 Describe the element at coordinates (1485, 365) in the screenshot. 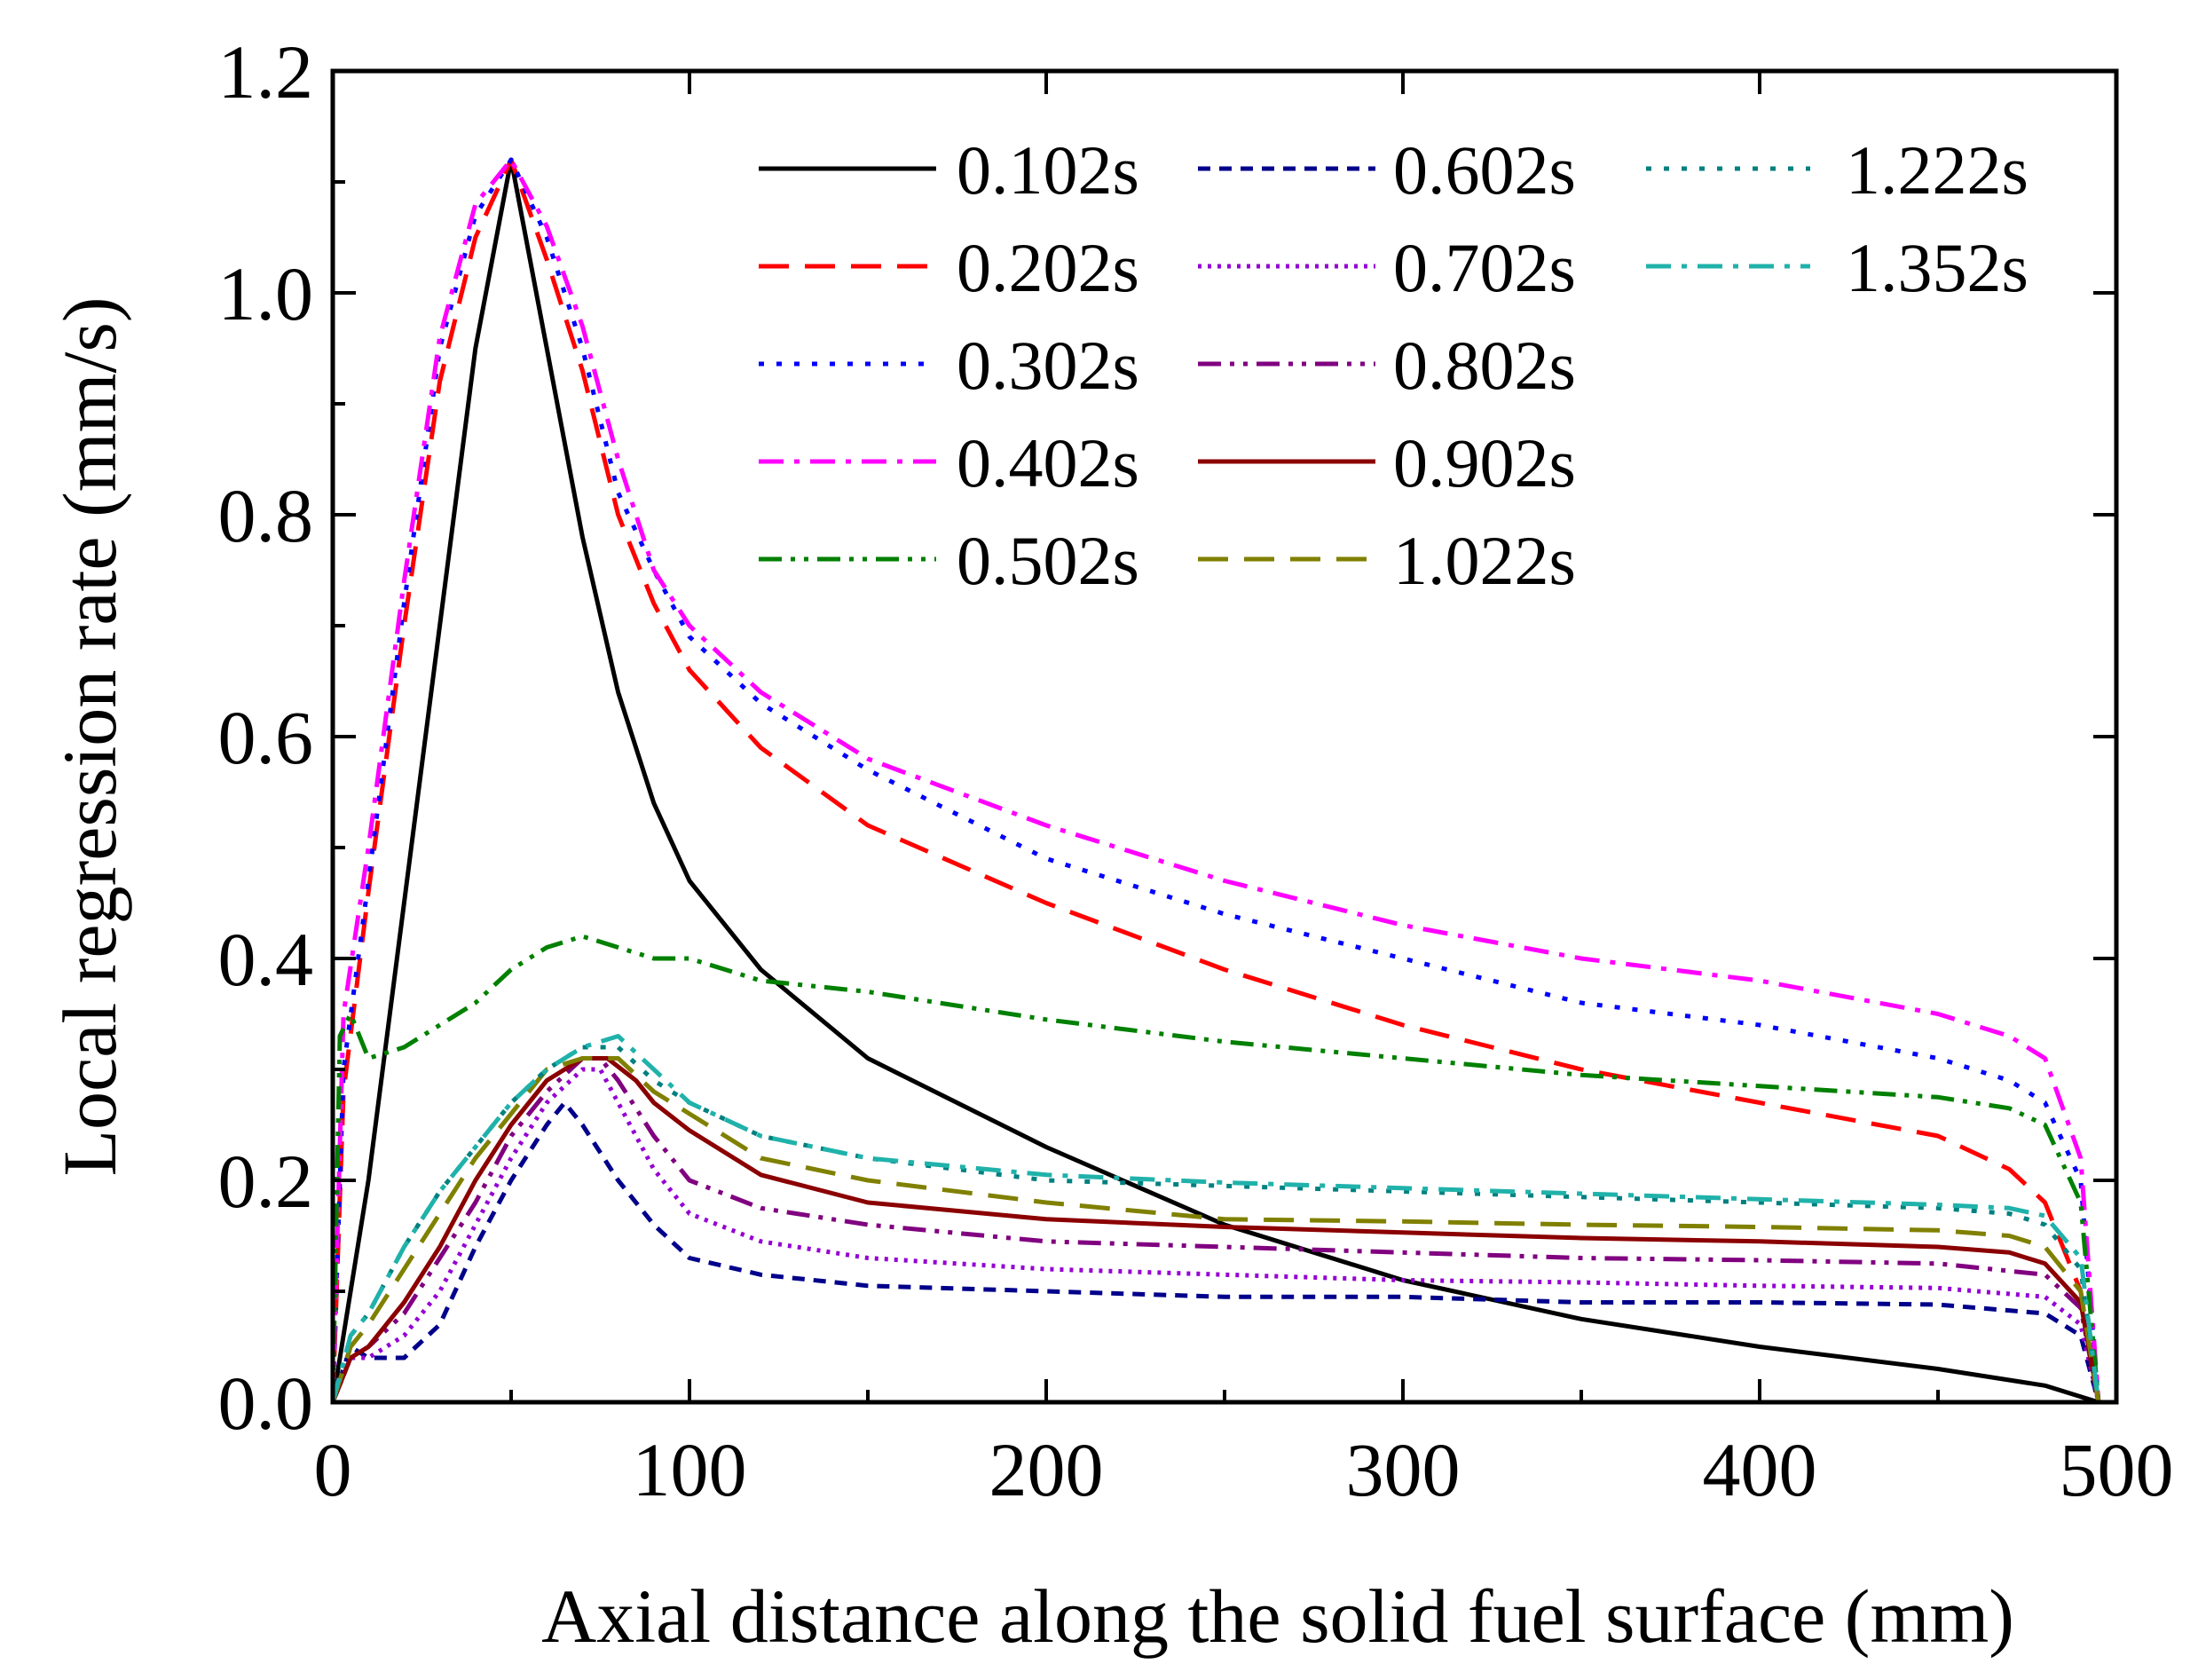

I see `legend-label: 0.802s` at that location.